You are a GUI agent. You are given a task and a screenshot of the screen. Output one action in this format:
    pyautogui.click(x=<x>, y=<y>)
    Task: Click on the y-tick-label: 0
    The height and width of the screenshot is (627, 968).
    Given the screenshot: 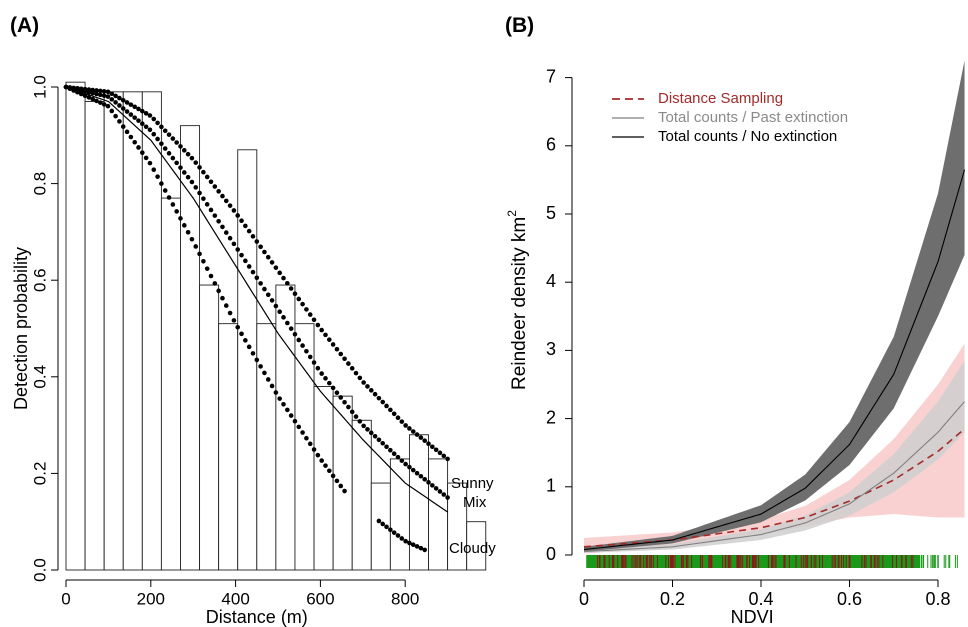 What is the action you would take?
    pyautogui.click(x=551, y=554)
    